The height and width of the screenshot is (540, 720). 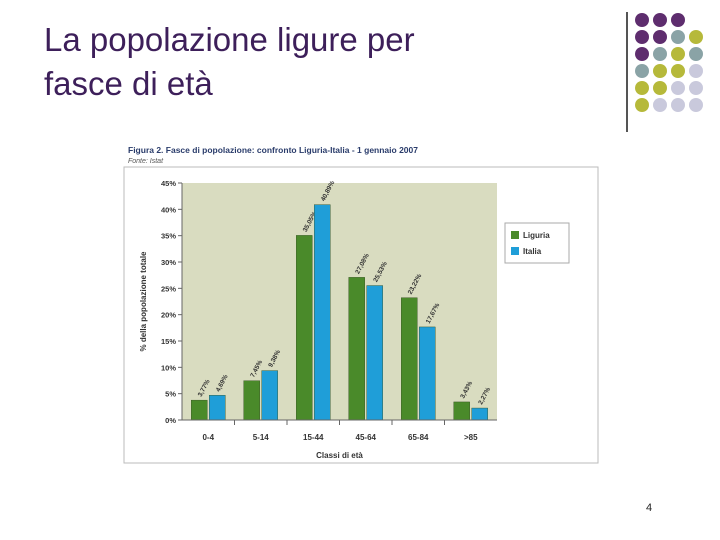 I want to click on x-tick-label: 65-84, so click(x=418, y=437).